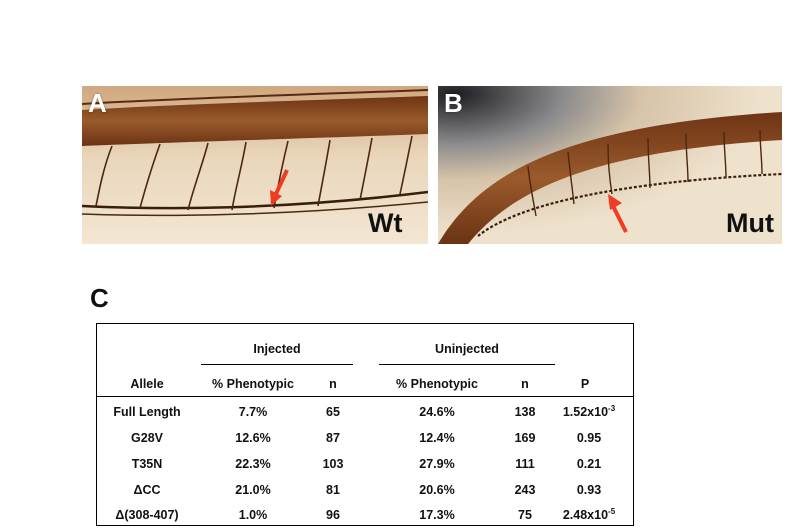 This screenshot has height=531, width=788. I want to click on row-full-length-inj-n: 65, so click(333, 412).